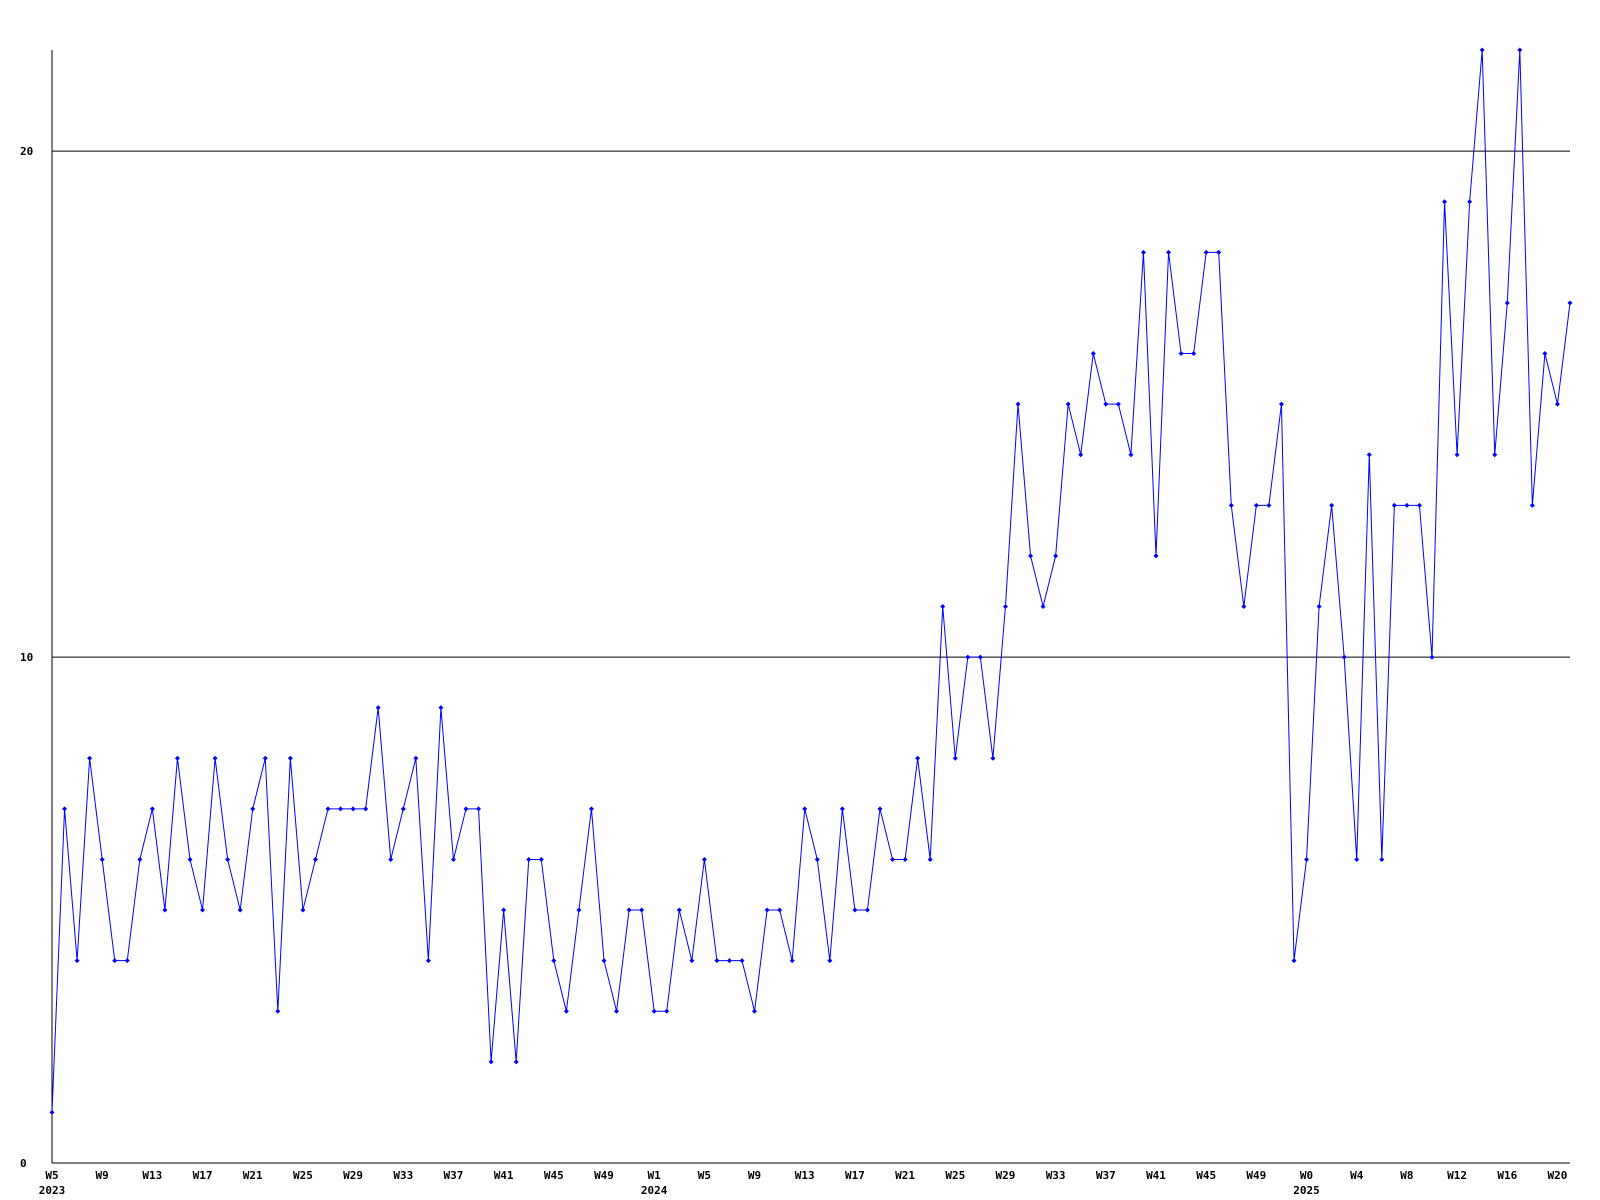 This screenshot has height=1200, width=1600. Describe the element at coordinates (1457, 1175) in the screenshot. I see `x-tick-label: W12` at that location.